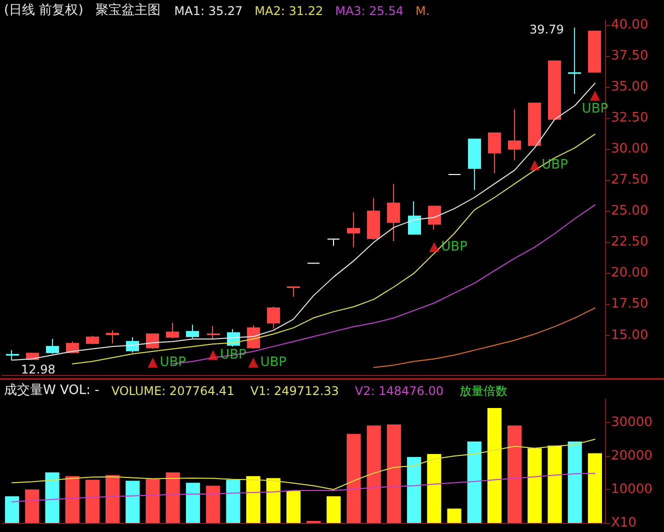  Describe the element at coordinates (399, 391) in the screenshot. I see `text: V2: 148476.00` at that location.